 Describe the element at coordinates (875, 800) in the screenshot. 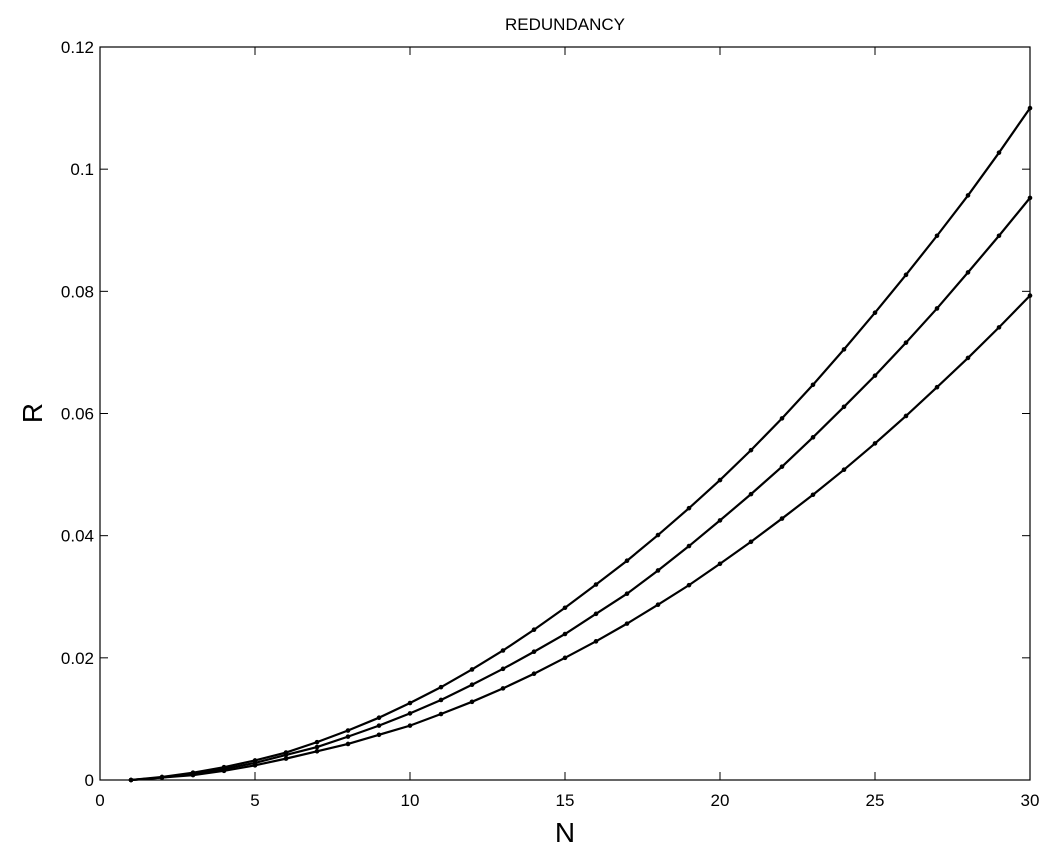

I see `x-tick-label: 25` at that location.